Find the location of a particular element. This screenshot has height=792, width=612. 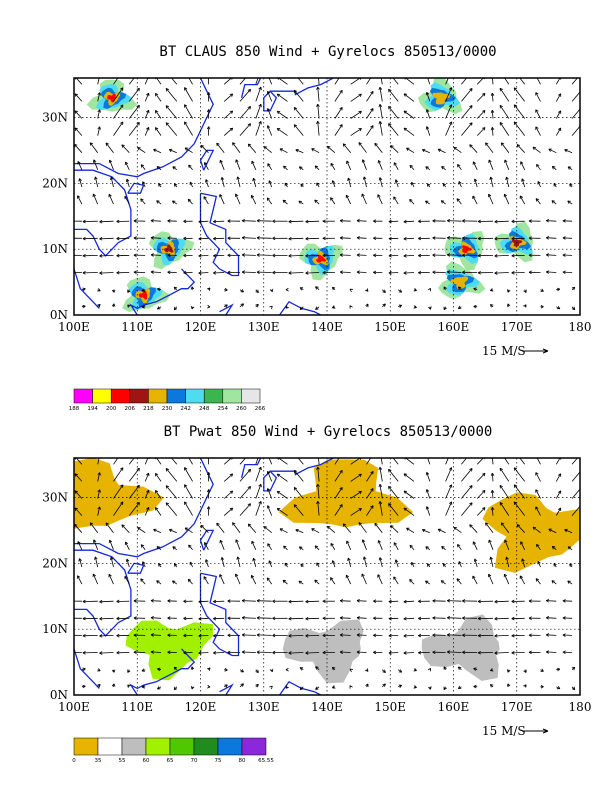

y-tick-label: 10N is located at coordinates (55, 249).